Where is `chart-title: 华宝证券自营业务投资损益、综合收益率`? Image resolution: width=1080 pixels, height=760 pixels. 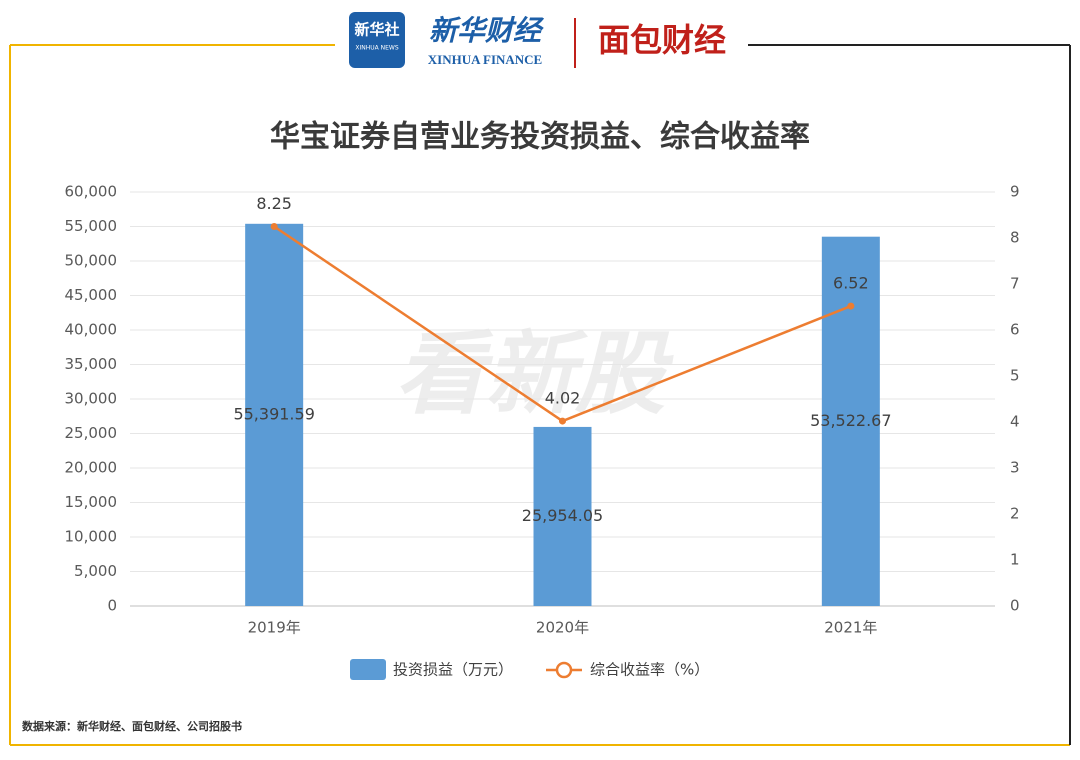 chart-title: 华宝证券自营业务投资损益、综合收益率 is located at coordinates (540, 137).